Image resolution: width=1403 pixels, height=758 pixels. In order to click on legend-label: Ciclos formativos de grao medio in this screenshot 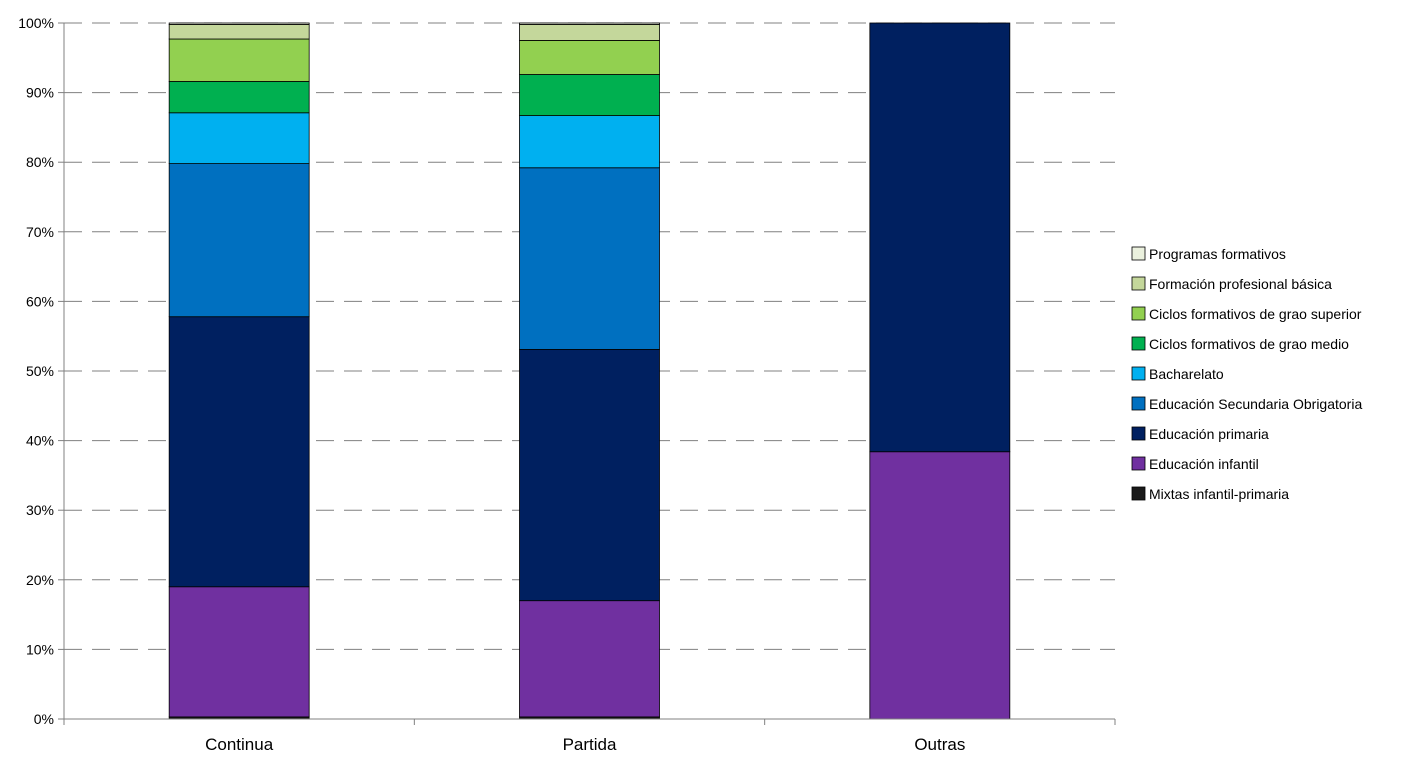, I will do `click(1249, 344)`.